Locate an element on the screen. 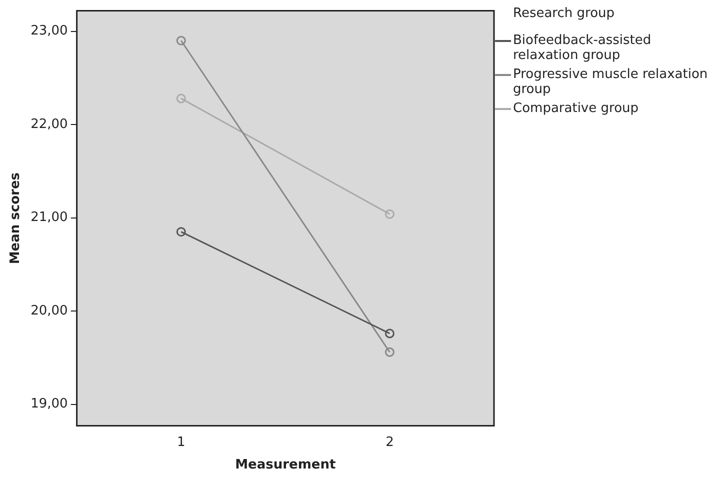 The image size is (725, 481). legend-label: Comparative group is located at coordinates (576, 108).